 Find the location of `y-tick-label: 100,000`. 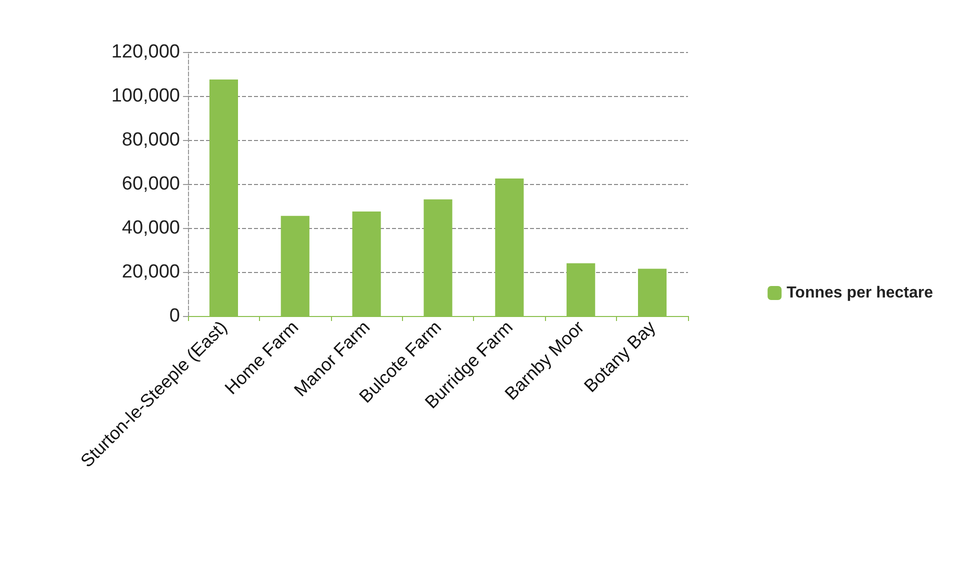

y-tick-label: 100,000 is located at coordinates (145, 96).